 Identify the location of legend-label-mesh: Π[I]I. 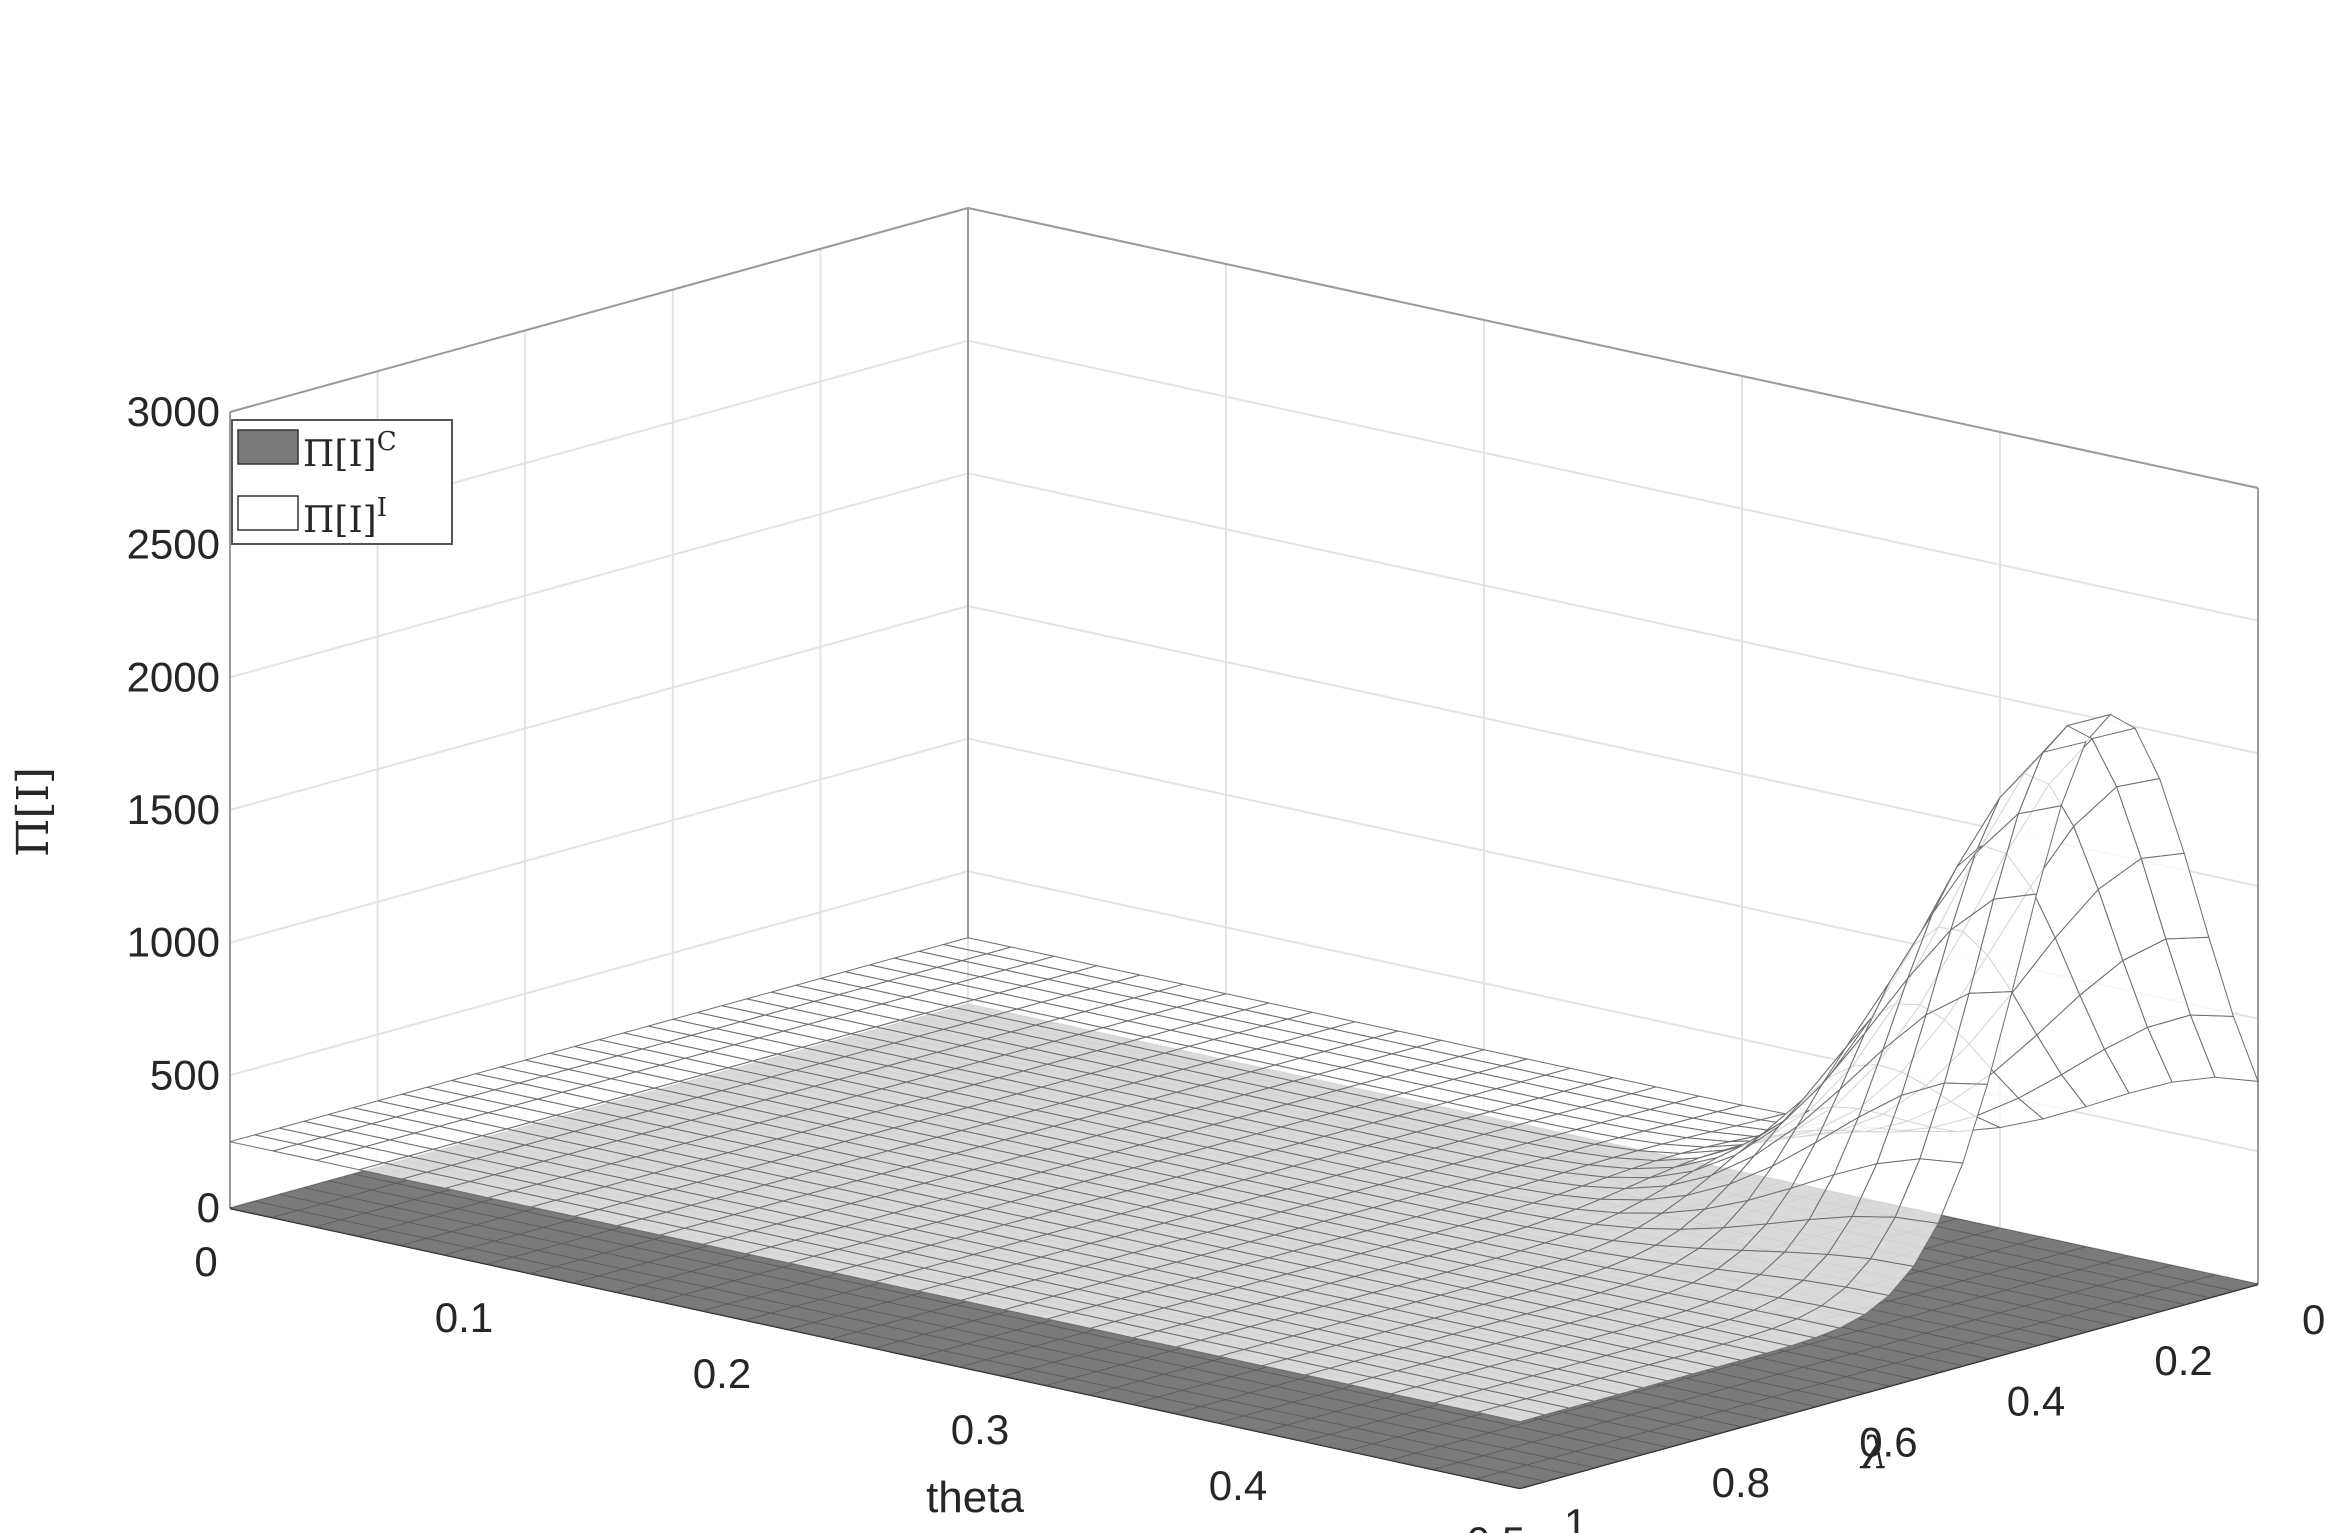
(345, 517).